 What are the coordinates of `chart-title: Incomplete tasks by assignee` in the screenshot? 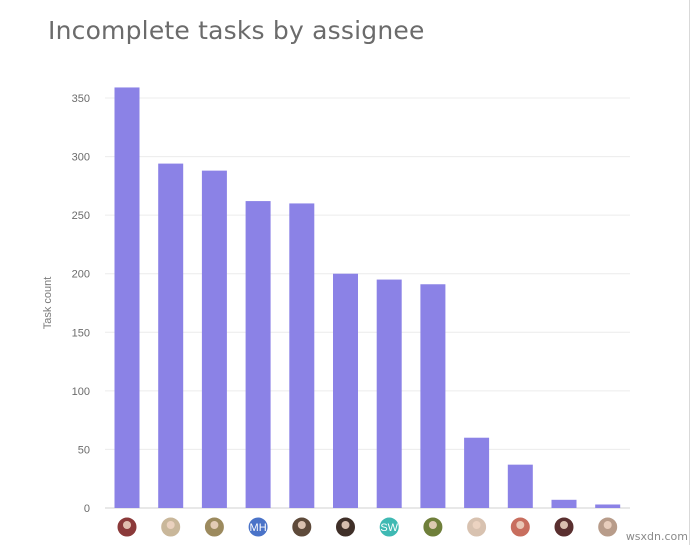 It's located at (236, 30).